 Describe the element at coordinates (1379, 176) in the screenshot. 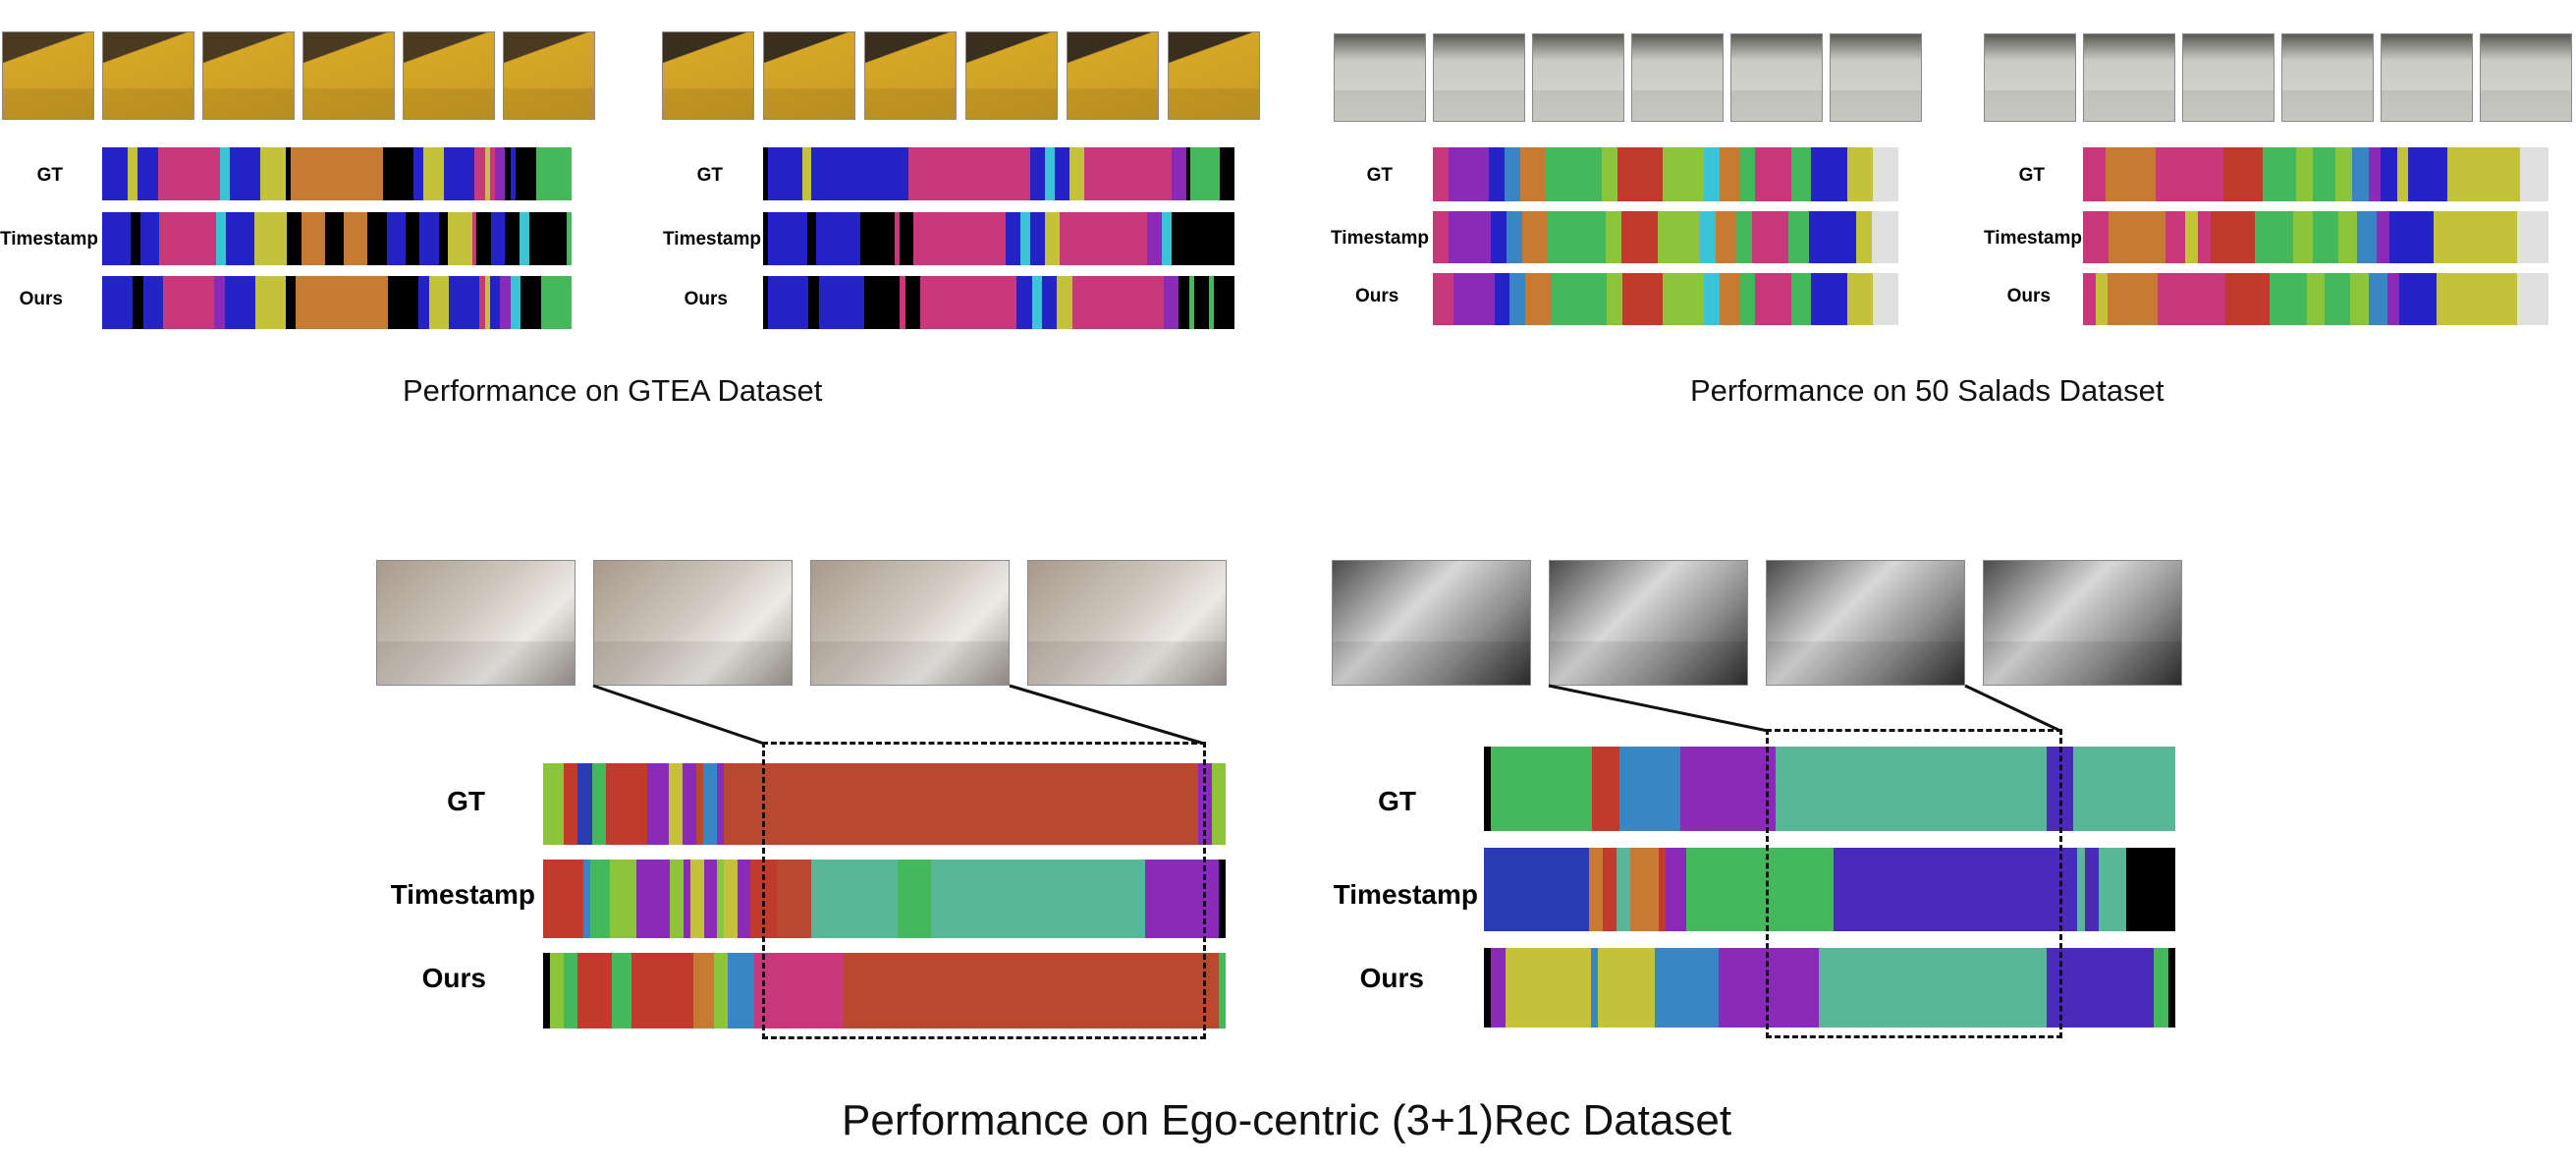

I see `row-label-gt: GT` at that location.